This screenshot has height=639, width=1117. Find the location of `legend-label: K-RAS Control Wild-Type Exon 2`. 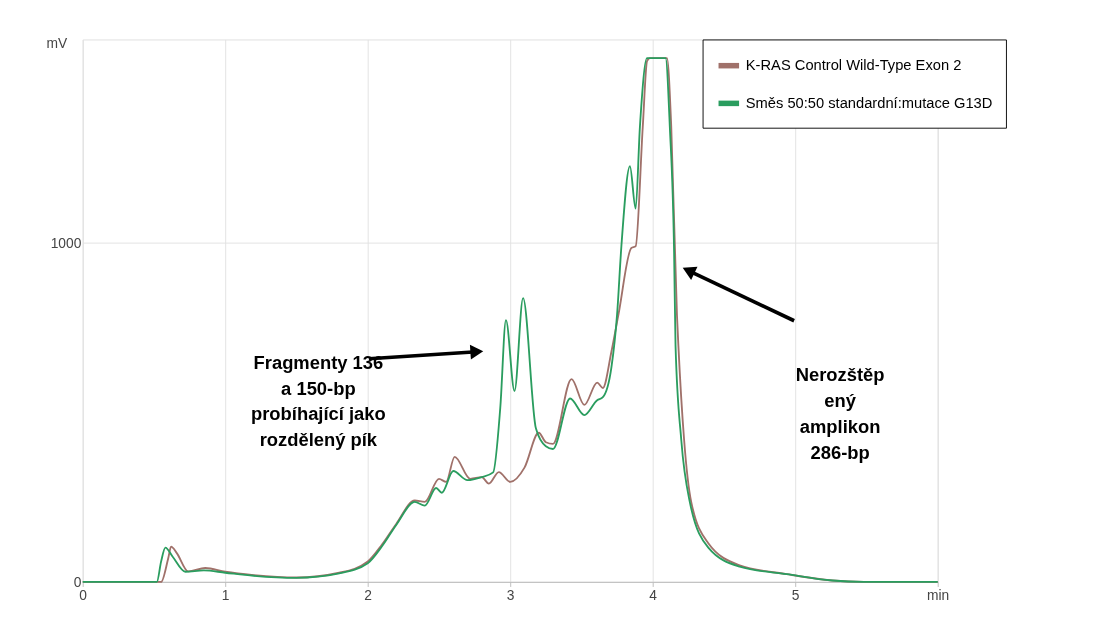

legend-label: K-RAS Control Wild-Type Exon 2 is located at coordinates (853, 65).